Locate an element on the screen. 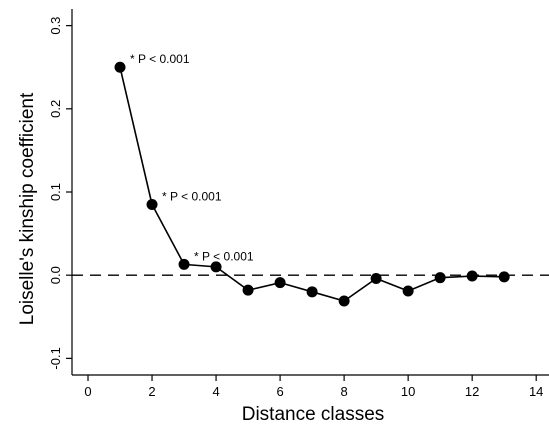  x-tick-label: 4 is located at coordinates (215, 391).